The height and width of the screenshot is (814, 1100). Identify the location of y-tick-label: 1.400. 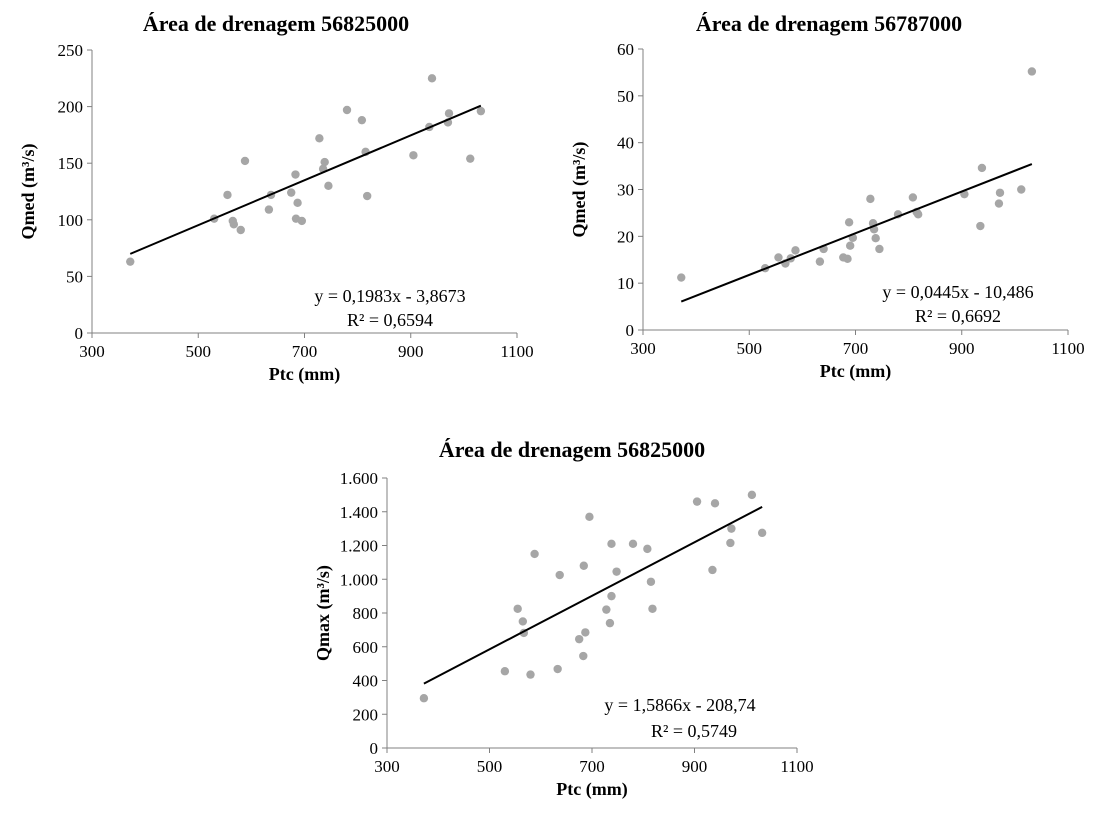
(359, 512).